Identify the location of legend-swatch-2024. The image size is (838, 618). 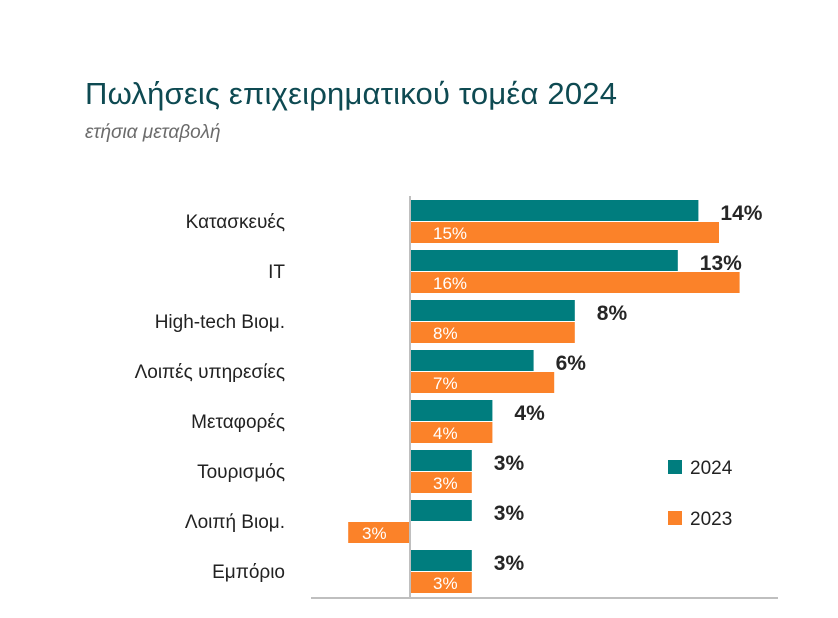
(675, 467).